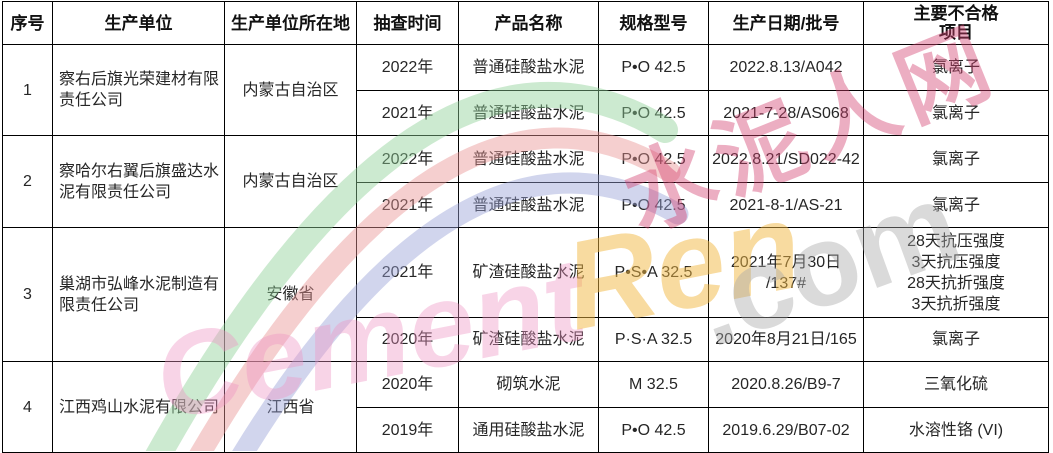  Describe the element at coordinates (786, 272) in the screenshot. I see `cell-batch: 2021年7月30日 /137#` at that location.